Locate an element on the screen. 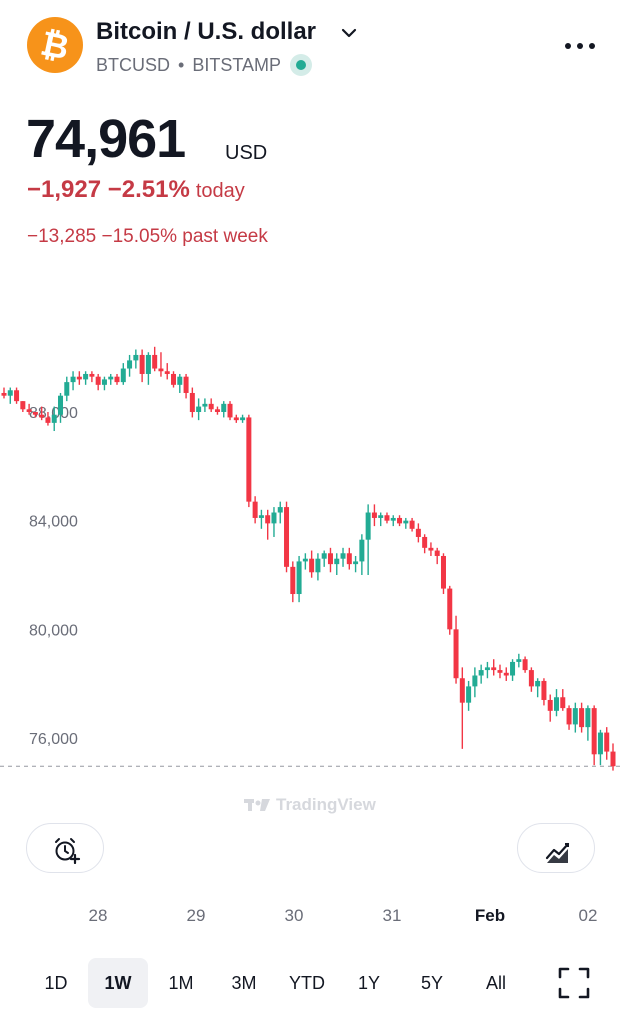  timeframe-5y-button: 5Y is located at coordinates (432, 983).